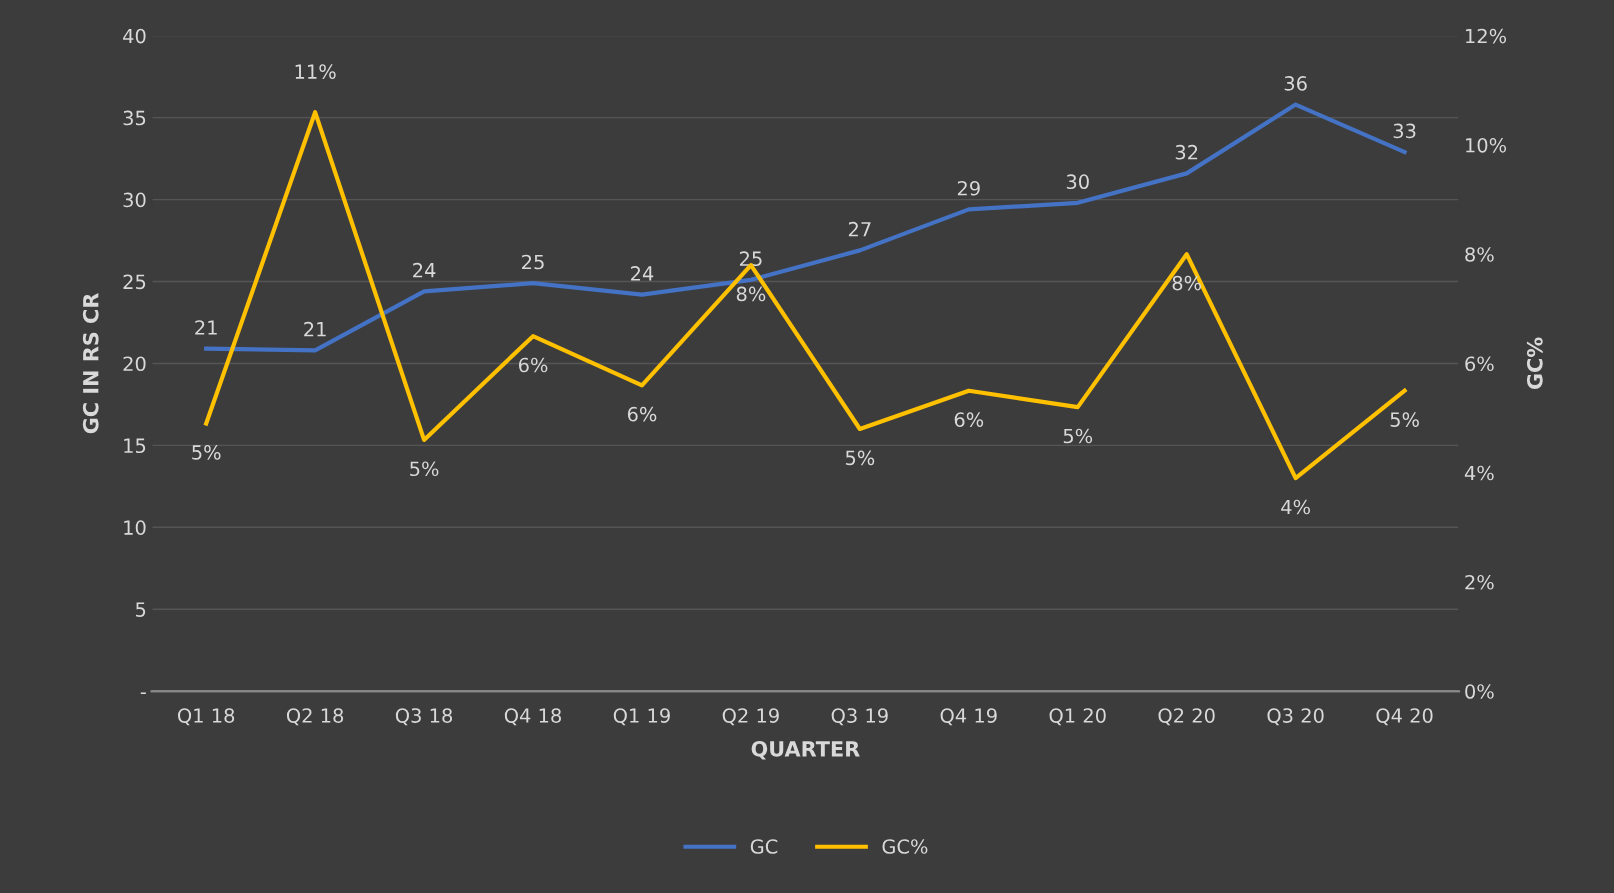  What do you see at coordinates (1077, 717) in the screenshot?
I see `x-tick-label: Q1 20` at bounding box center [1077, 717].